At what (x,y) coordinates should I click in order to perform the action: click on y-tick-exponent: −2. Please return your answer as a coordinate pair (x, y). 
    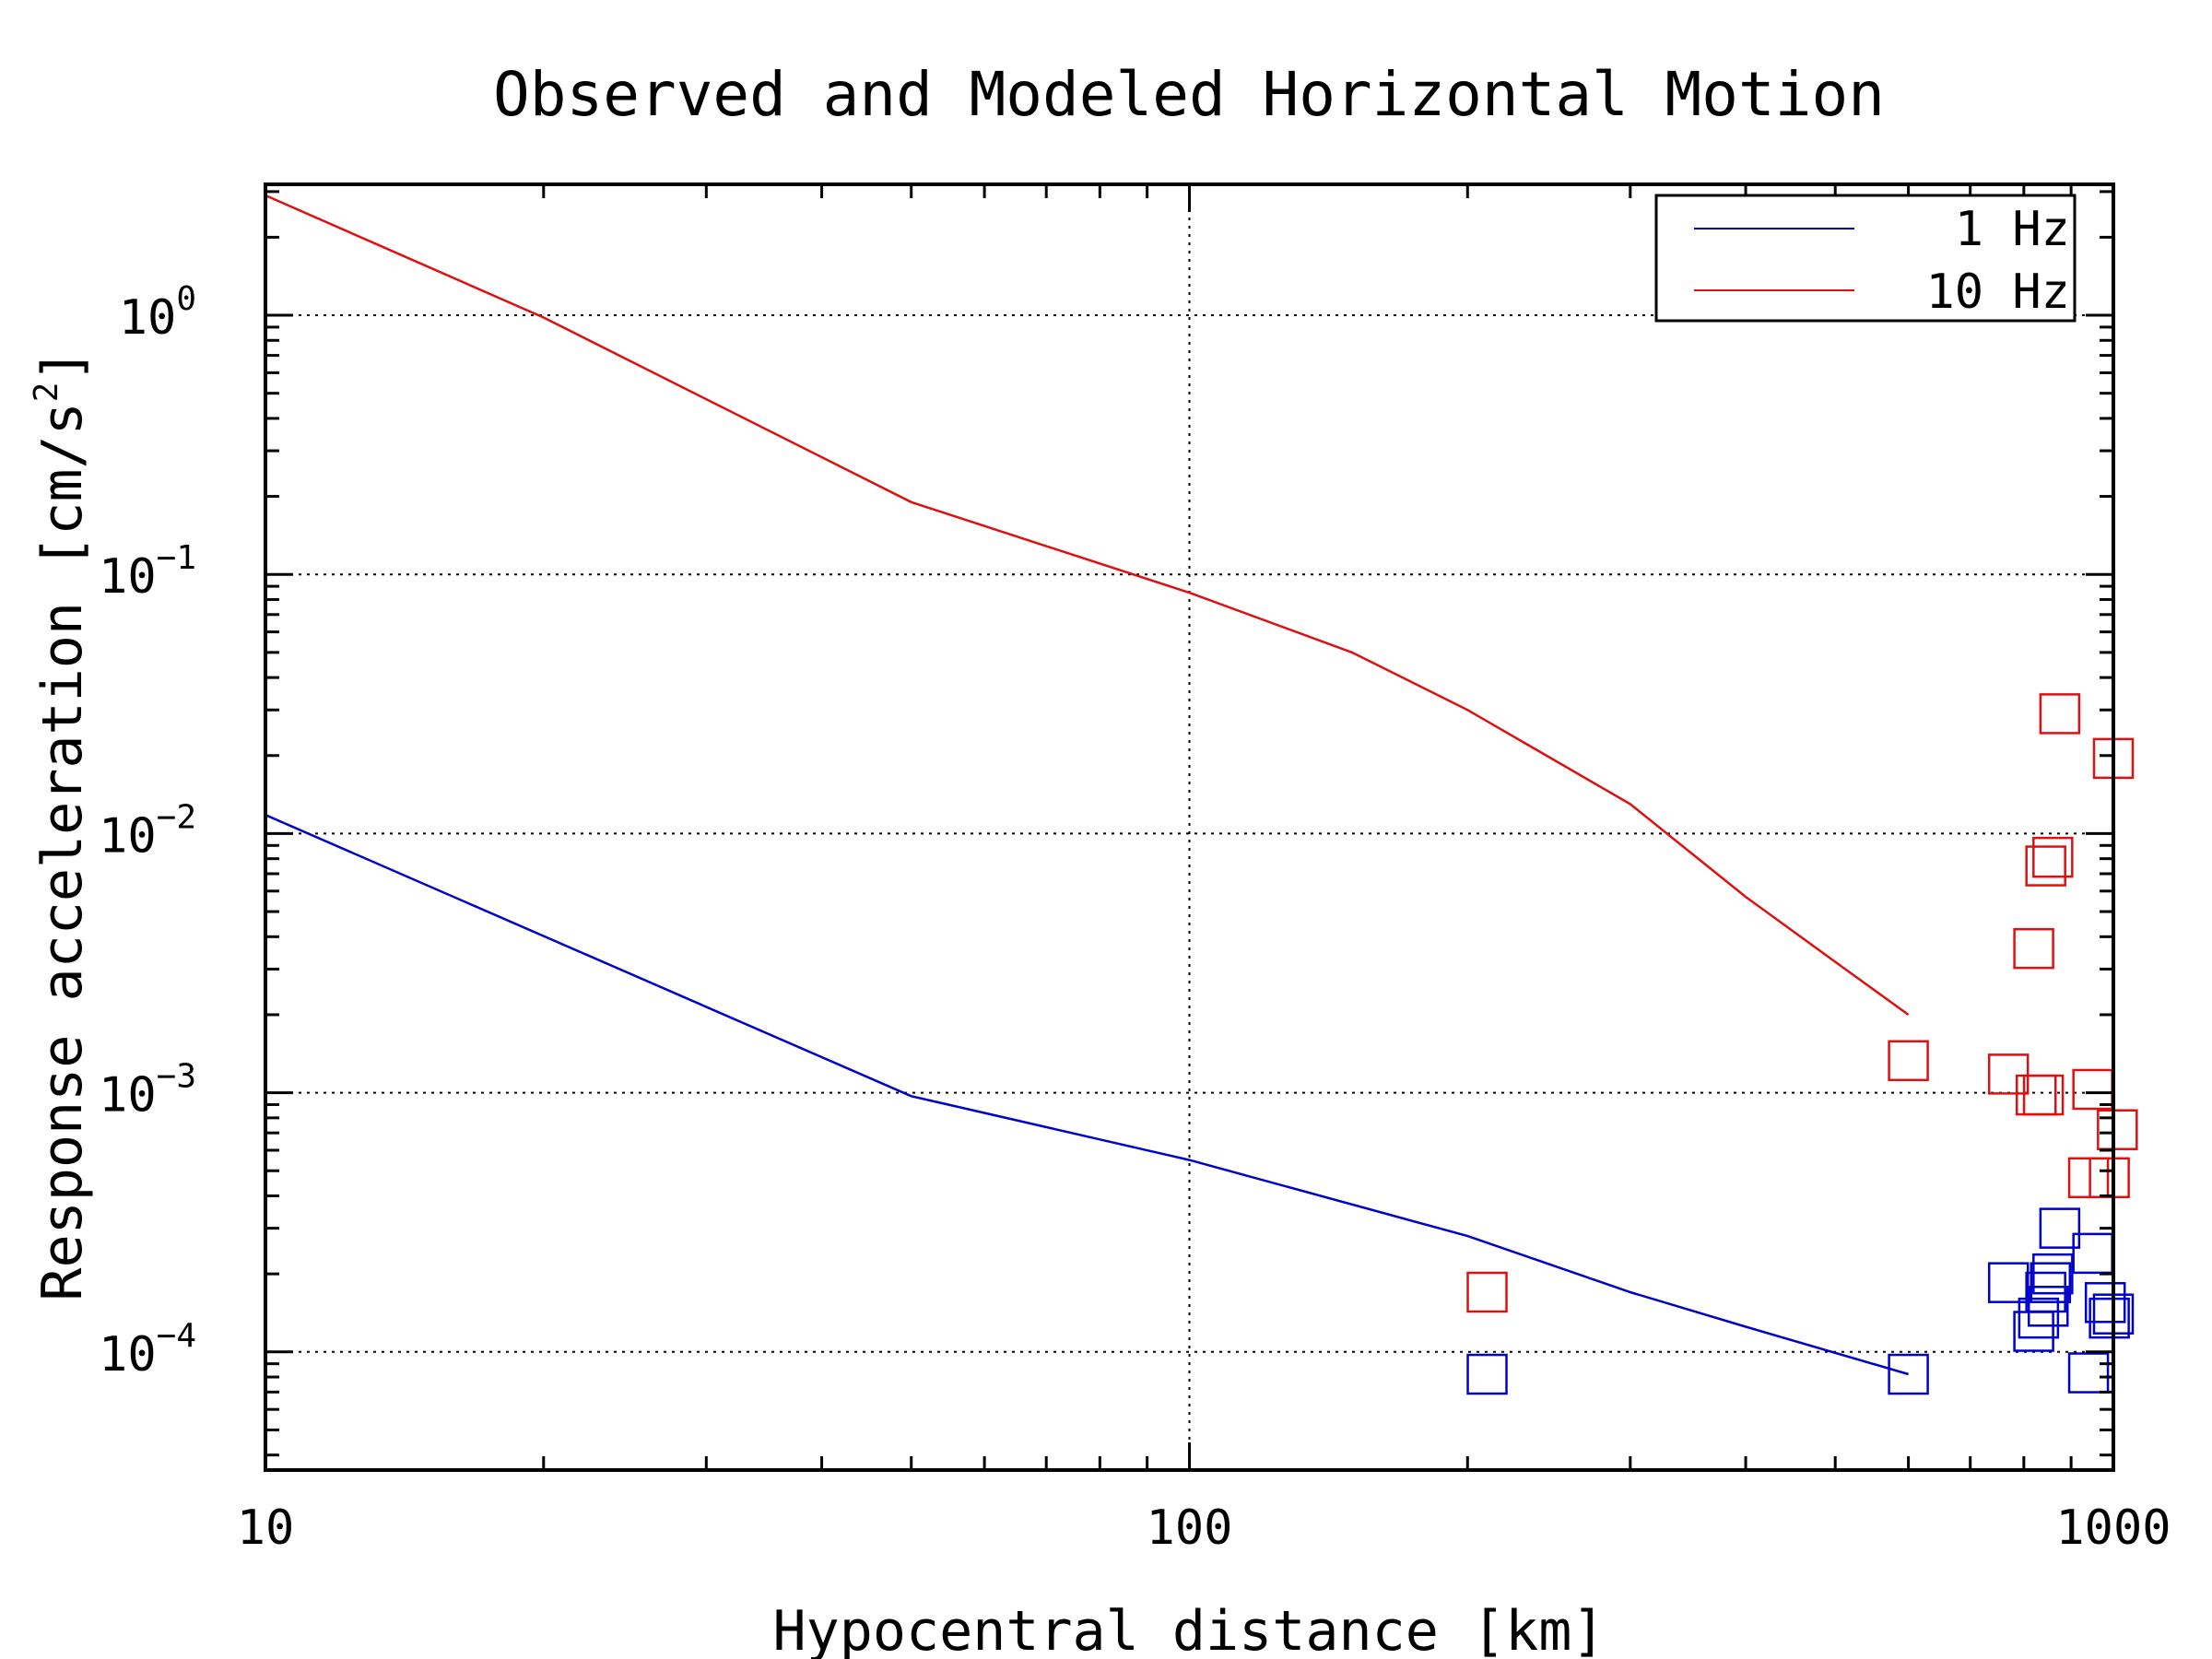
    Looking at the image, I should click on (176, 817).